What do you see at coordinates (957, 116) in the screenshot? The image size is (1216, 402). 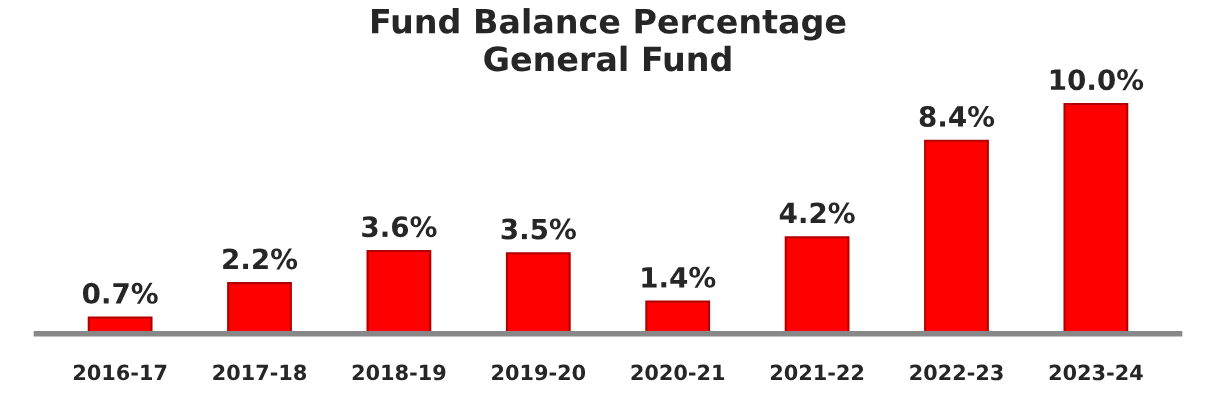 I see `data-label: 8.4%` at bounding box center [957, 116].